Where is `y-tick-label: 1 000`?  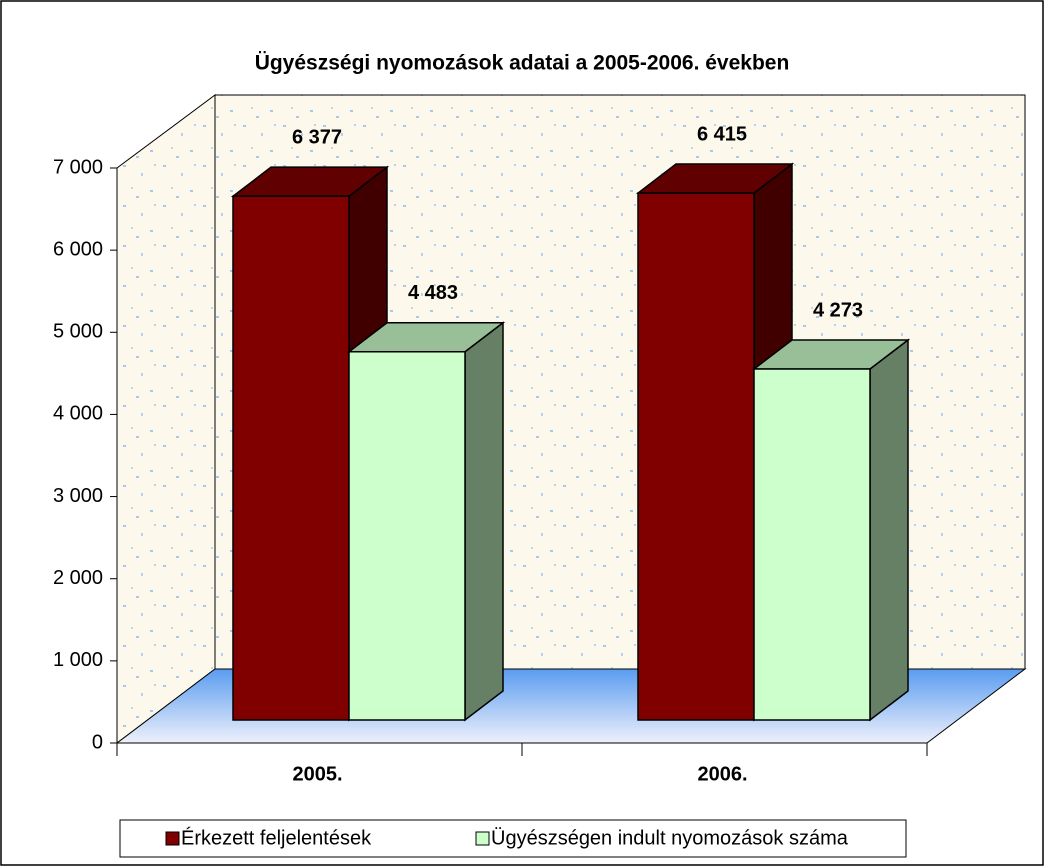 y-tick-label: 1 000 is located at coordinates (78, 660).